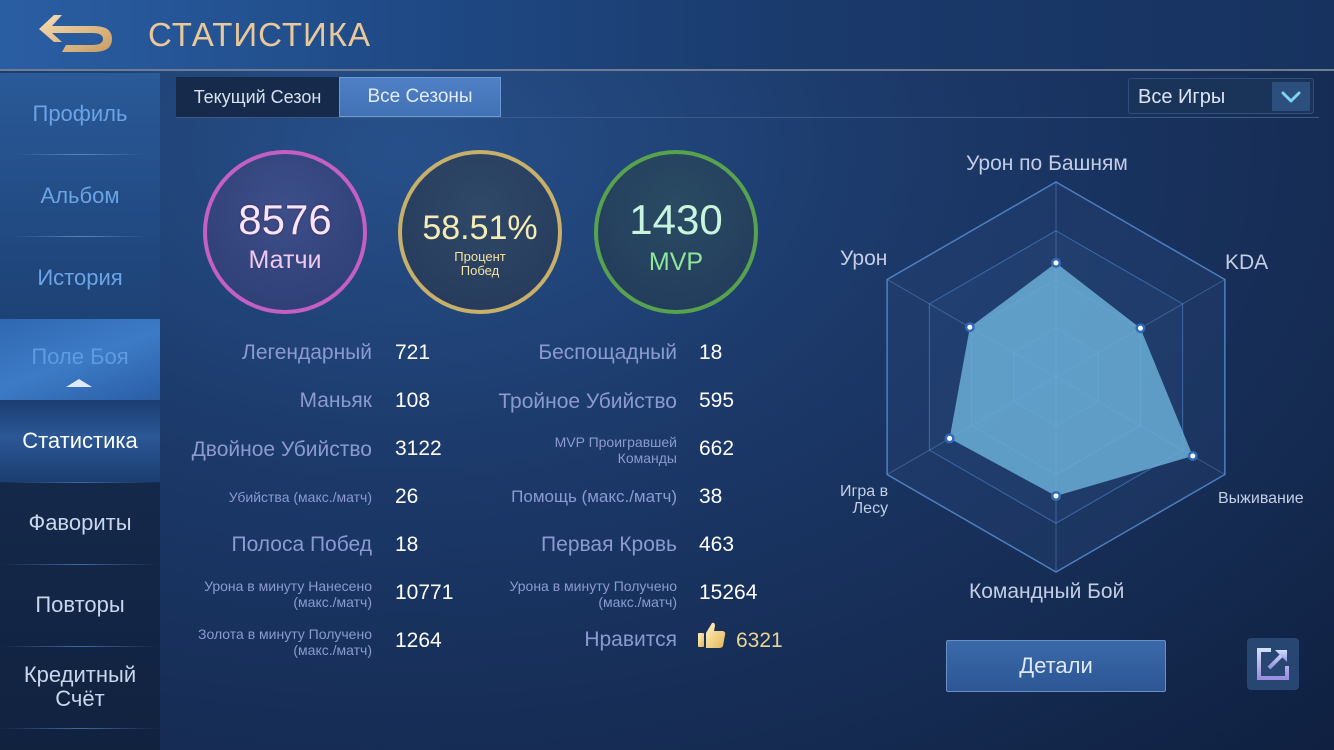  I want to click on label-line2: Команды, so click(647, 458).